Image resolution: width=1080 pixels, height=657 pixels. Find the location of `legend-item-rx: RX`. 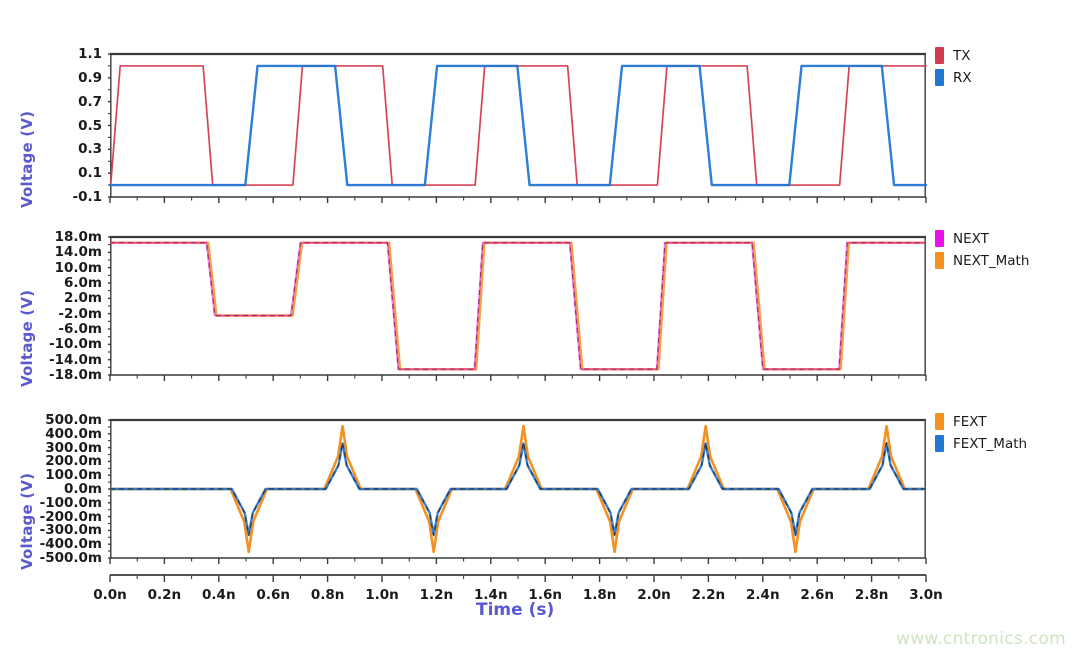

legend-item-rx: RX is located at coordinates (953, 77).